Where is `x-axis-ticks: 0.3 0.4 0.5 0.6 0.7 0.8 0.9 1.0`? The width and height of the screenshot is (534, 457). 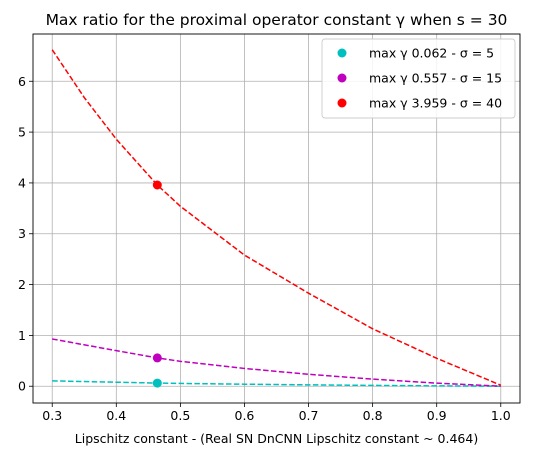
x-axis-ticks: 0.3 0.4 0.5 0.6 0.7 0.8 0.9 1.0 is located at coordinates (276, 413).